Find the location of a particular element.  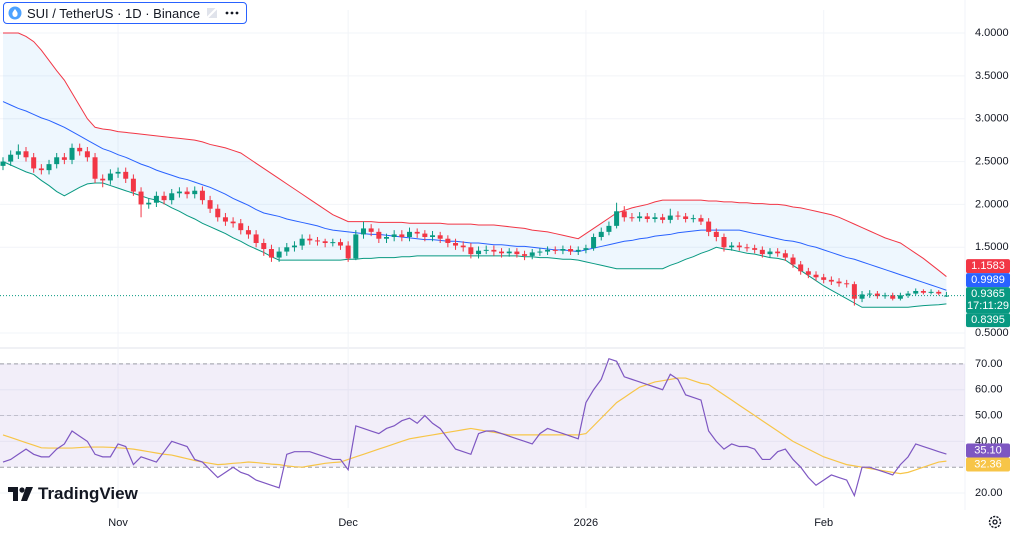

price-tag: 1.1583 is located at coordinates (988, 266).